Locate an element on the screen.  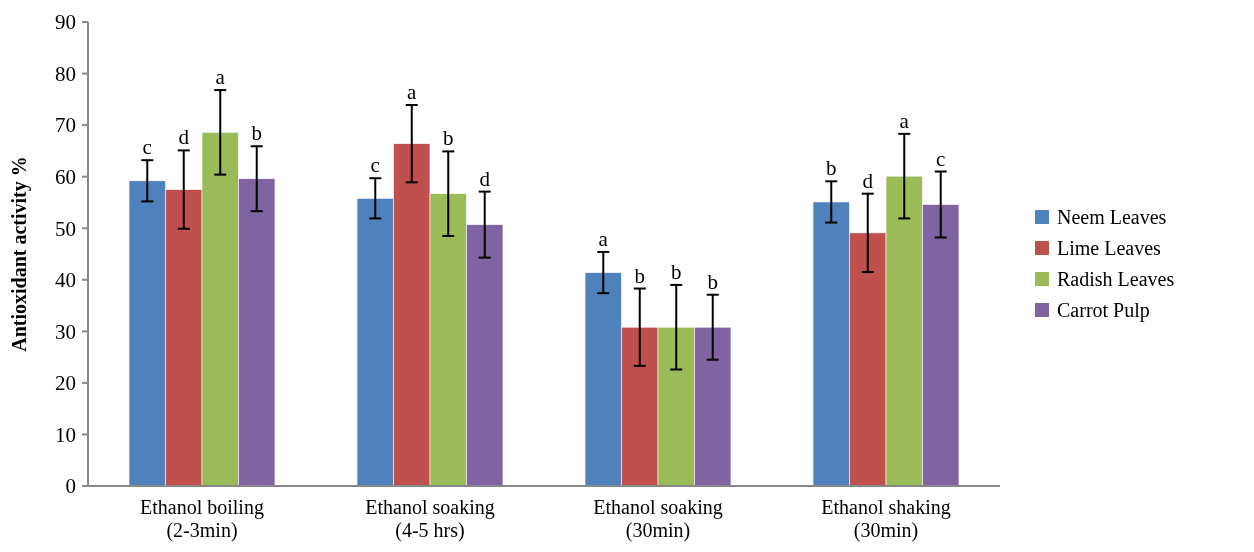
x-tick-label: Ethanol shaking (30min) is located at coordinates (886, 519).